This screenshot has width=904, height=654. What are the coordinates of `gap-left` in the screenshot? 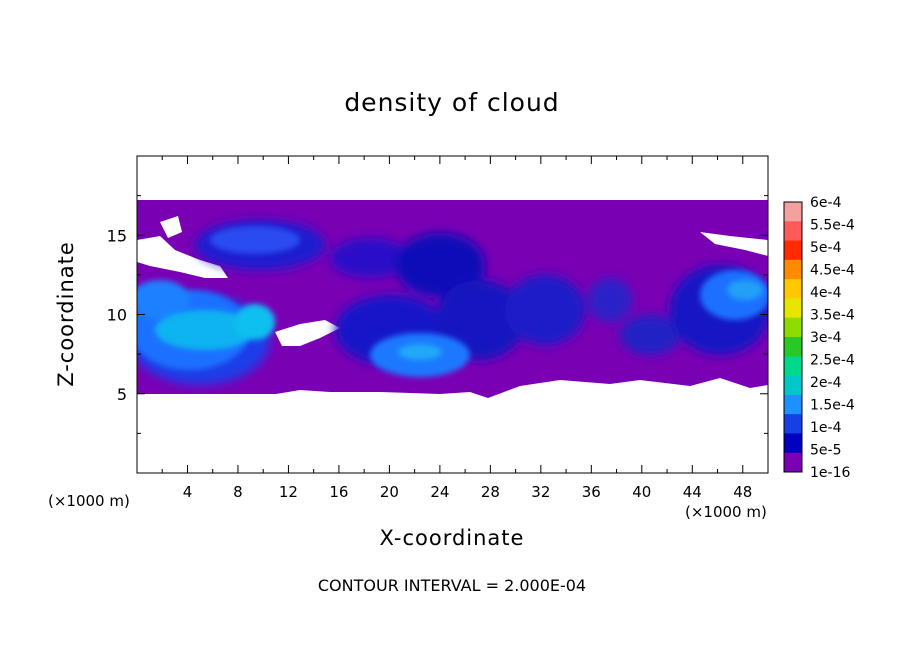 It's located at (182, 257).